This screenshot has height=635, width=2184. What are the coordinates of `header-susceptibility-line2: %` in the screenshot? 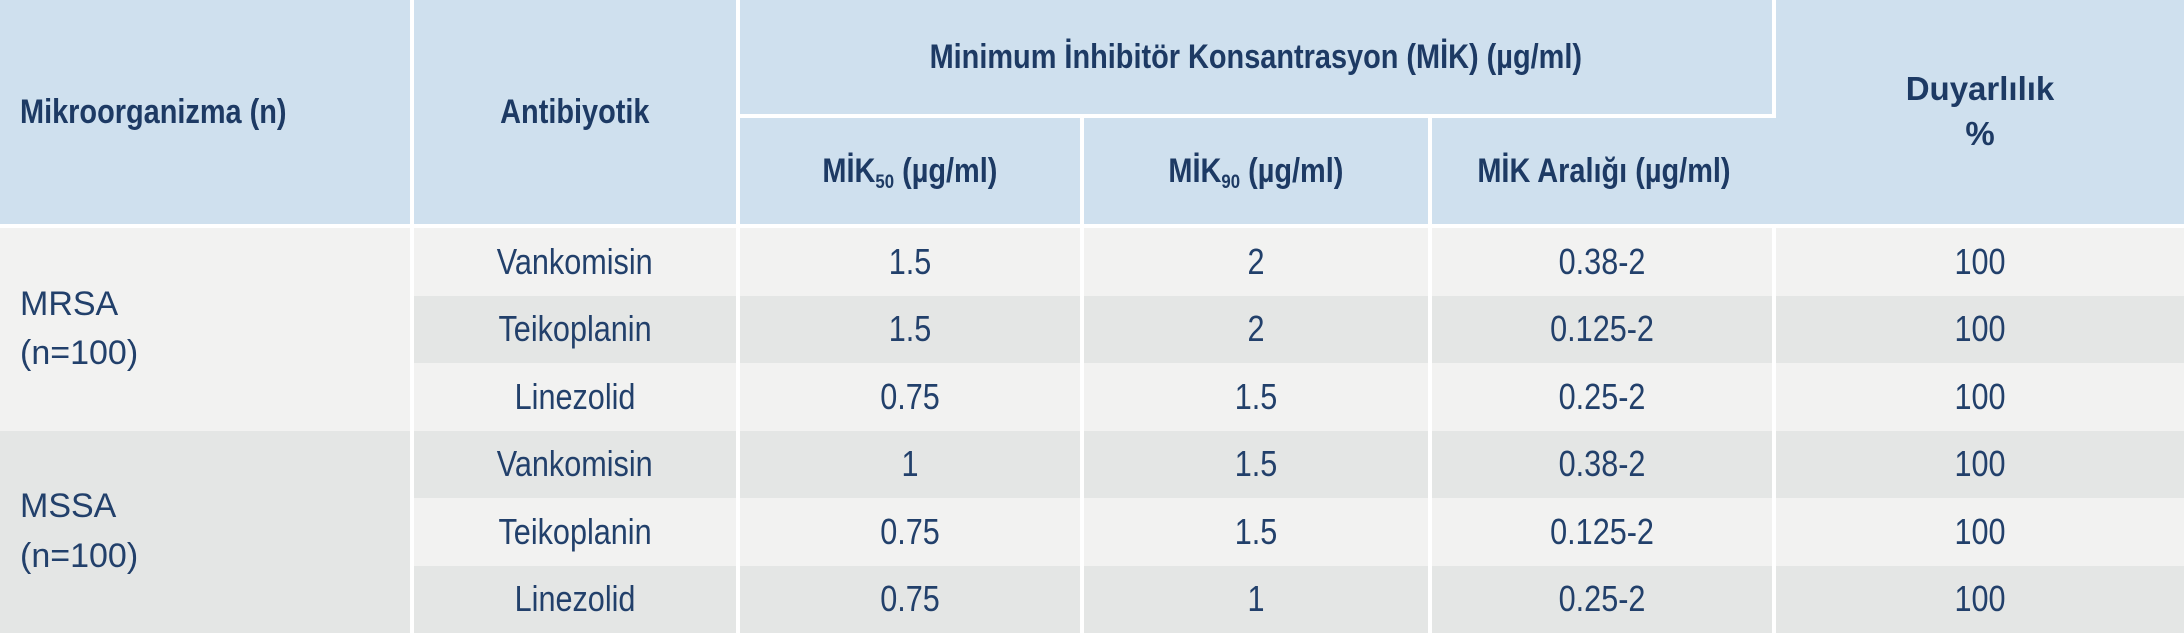 It's located at (1980, 133).